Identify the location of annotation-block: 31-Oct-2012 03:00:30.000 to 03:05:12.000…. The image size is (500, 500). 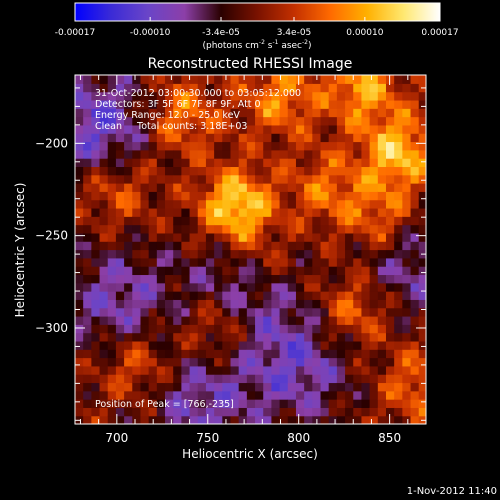
(198, 110).